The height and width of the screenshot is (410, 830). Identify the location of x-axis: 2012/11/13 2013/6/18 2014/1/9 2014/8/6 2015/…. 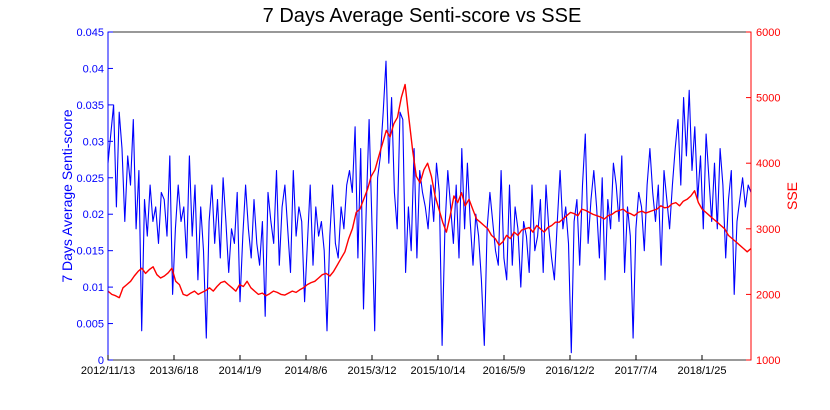
(404, 366).